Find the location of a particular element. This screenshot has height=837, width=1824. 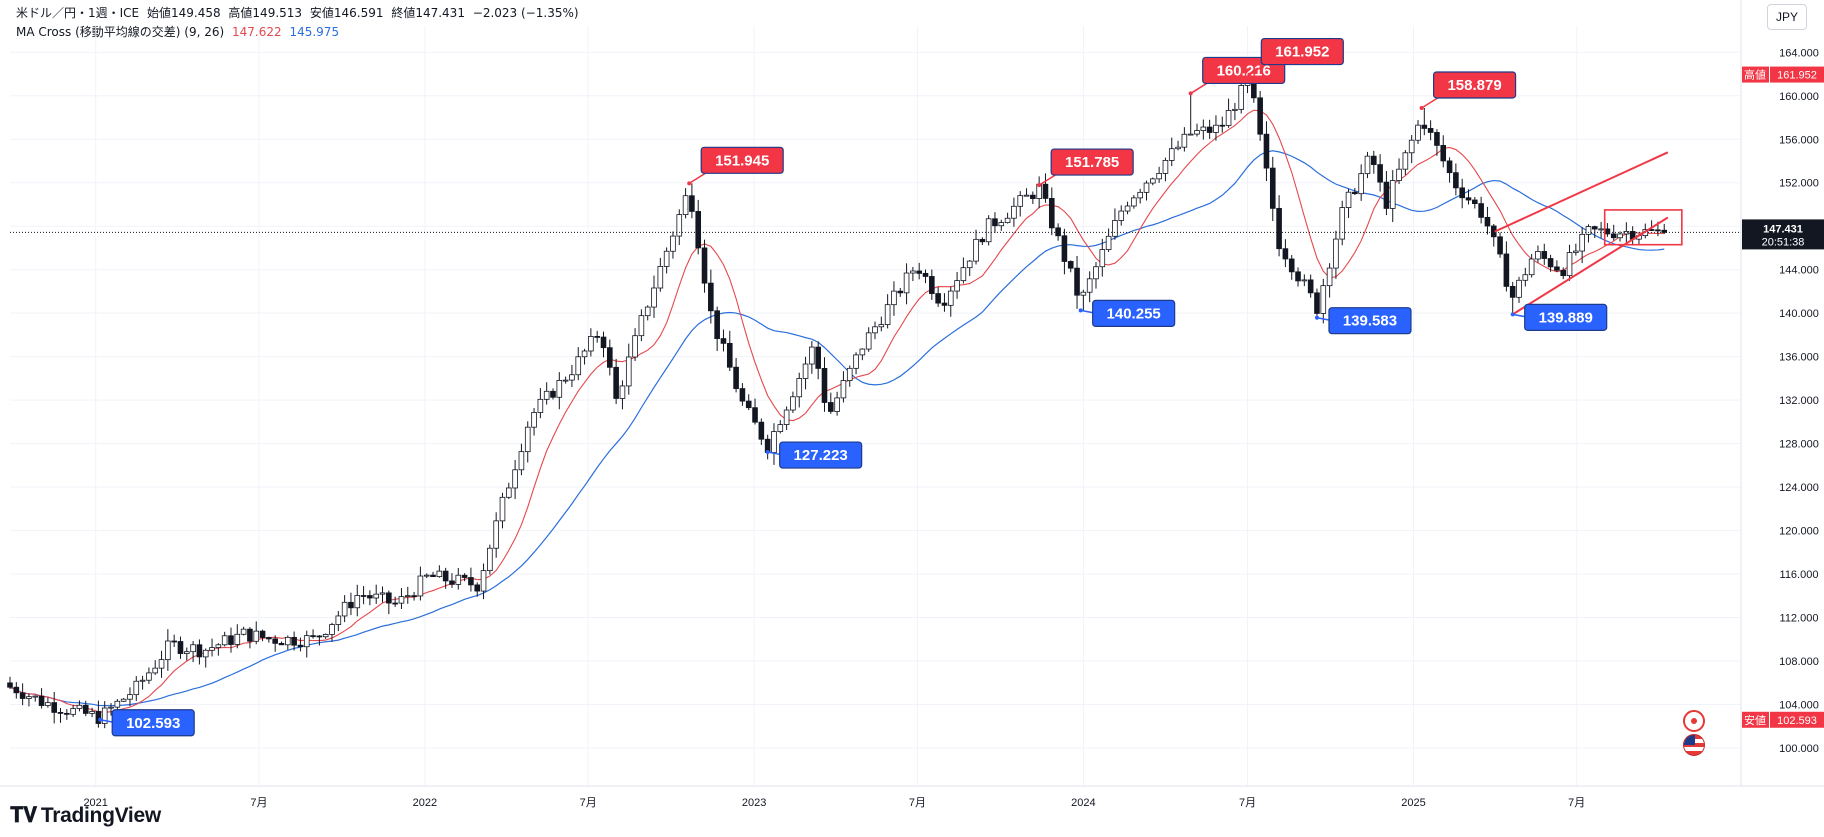

currency-button: JPY is located at coordinates (1787, 17).